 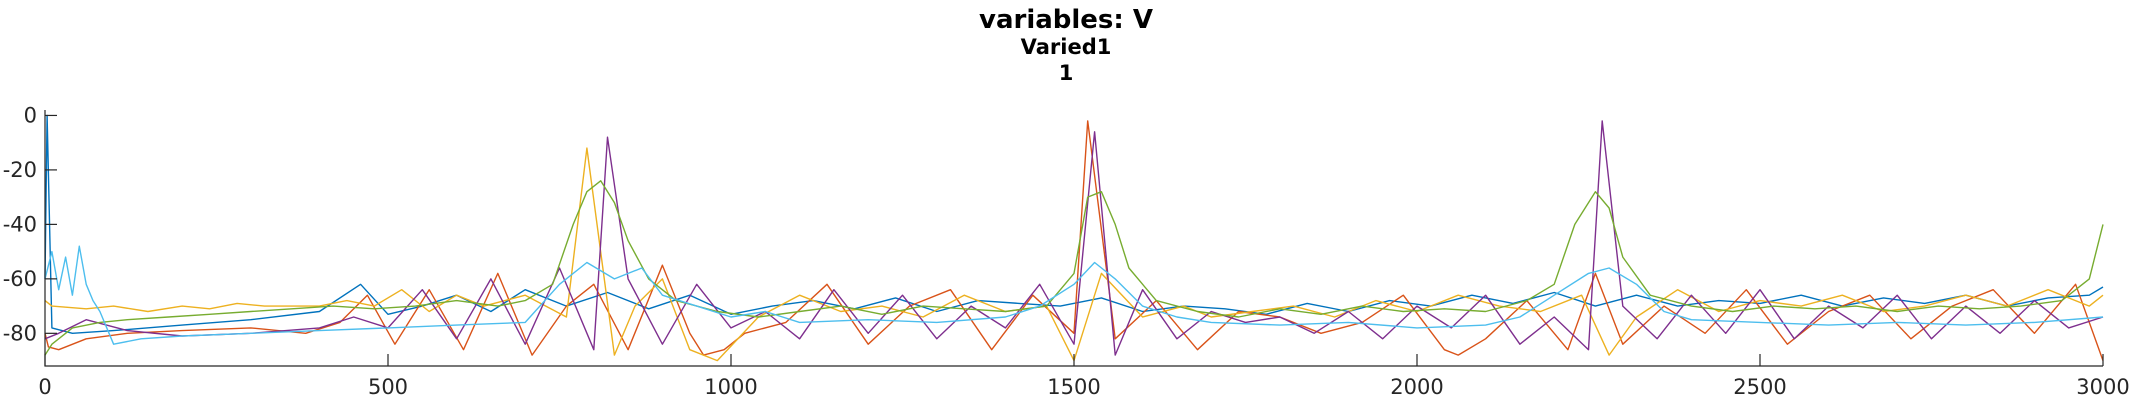 I want to click on y-tick-label: -40, so click(x=20, y=224).